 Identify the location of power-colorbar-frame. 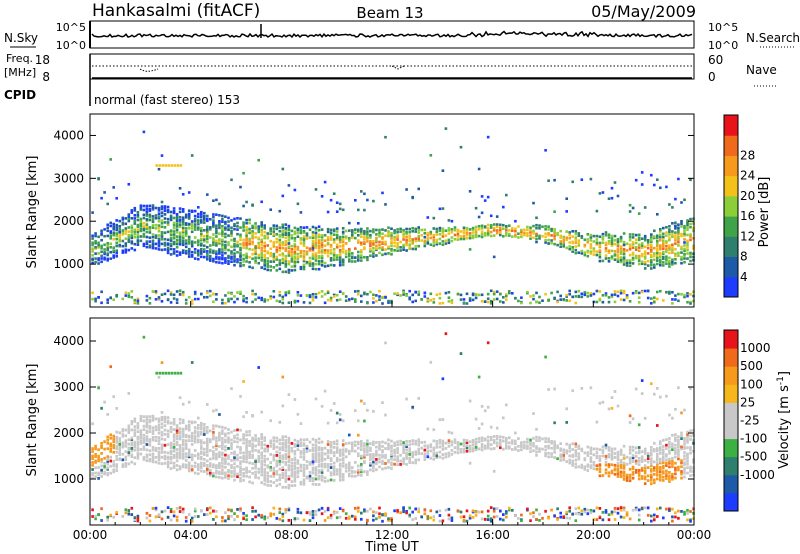
(731, 206).